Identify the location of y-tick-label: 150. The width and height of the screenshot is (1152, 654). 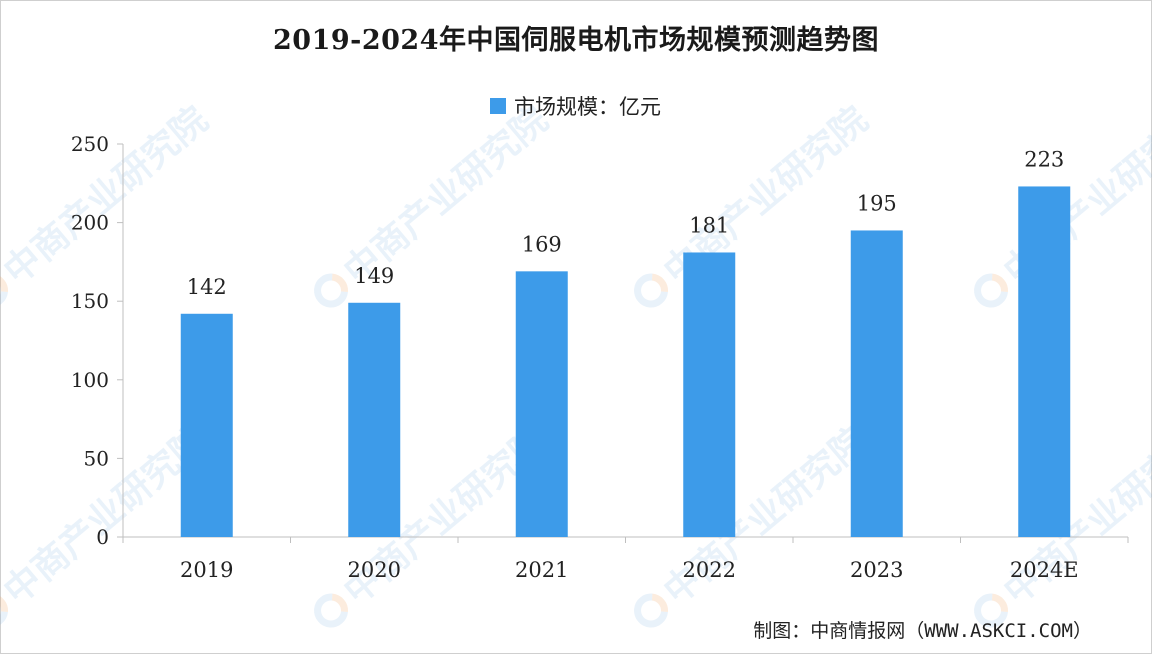
(90, 301).